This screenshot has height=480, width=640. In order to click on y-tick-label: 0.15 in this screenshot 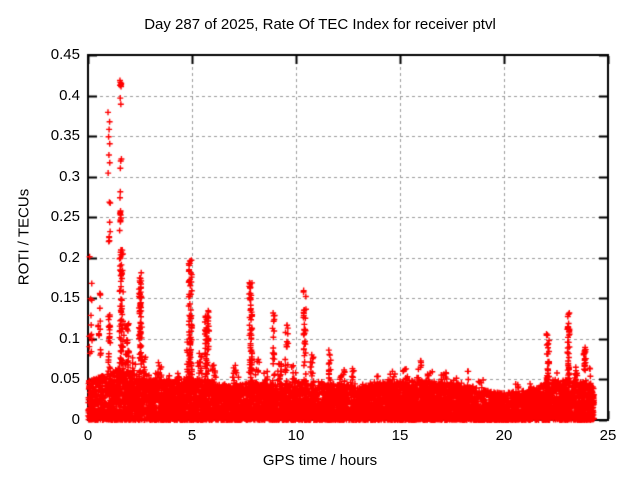, I will do `click(65, 298)`.